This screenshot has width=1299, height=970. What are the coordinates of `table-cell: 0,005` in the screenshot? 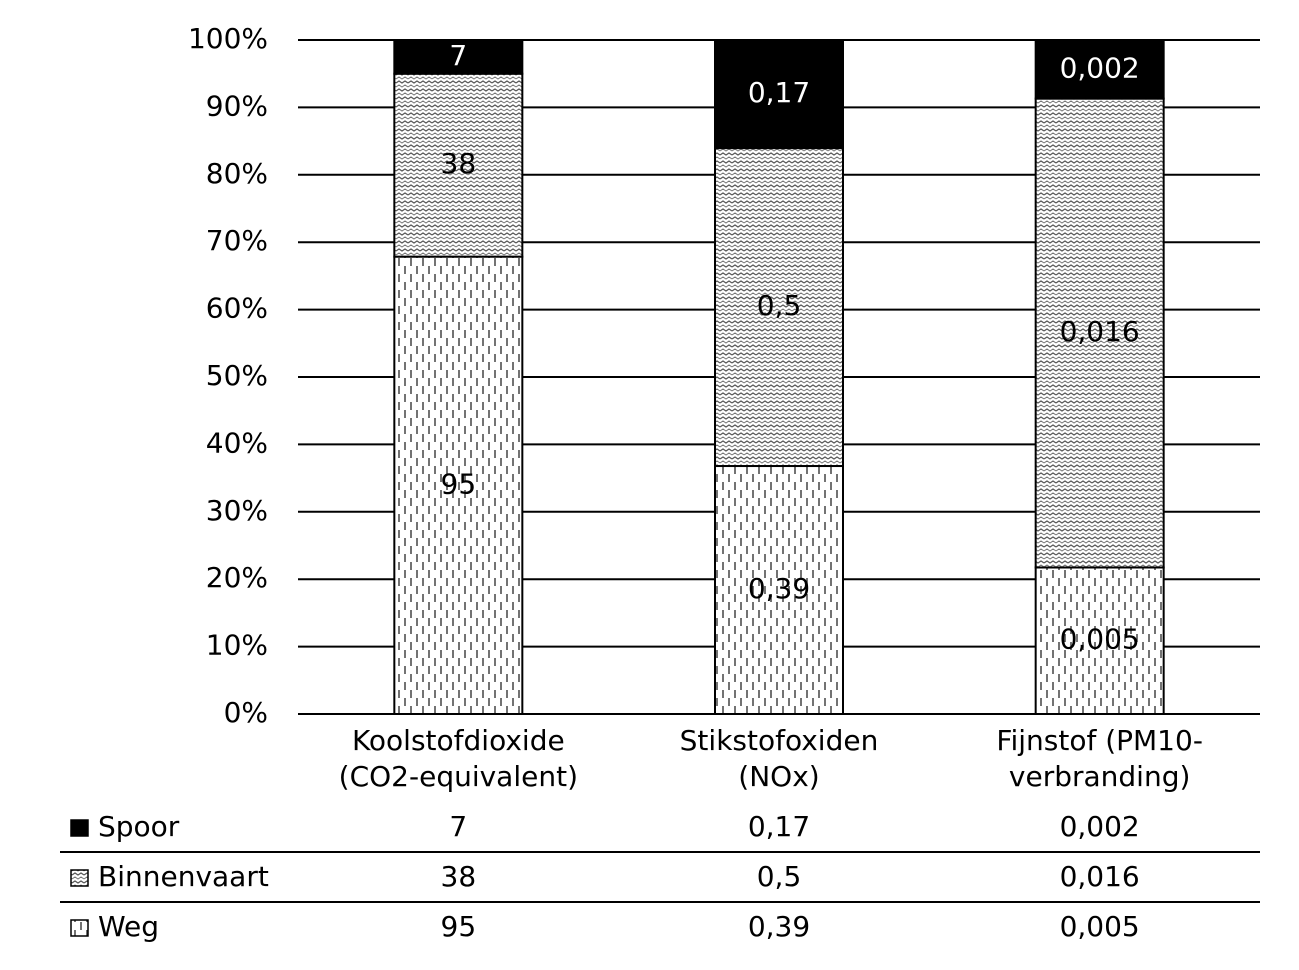 It's located at (1100, 926).